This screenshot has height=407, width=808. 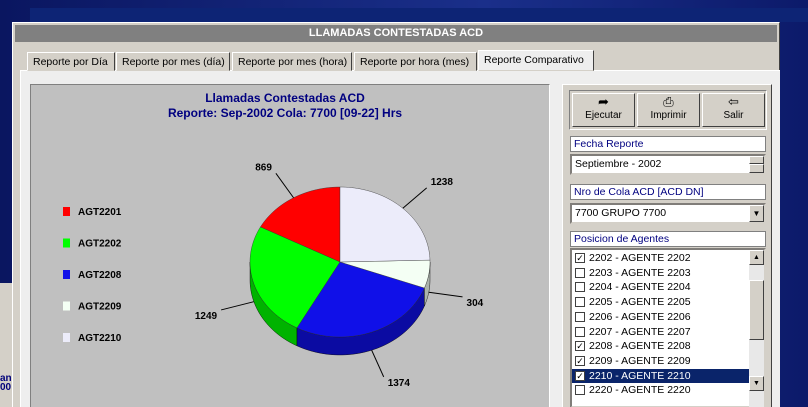 What do you see at coordinates (668, 115) in the screenshot?
I see `button-label: Imprimir` at bounding box center [668, 115].